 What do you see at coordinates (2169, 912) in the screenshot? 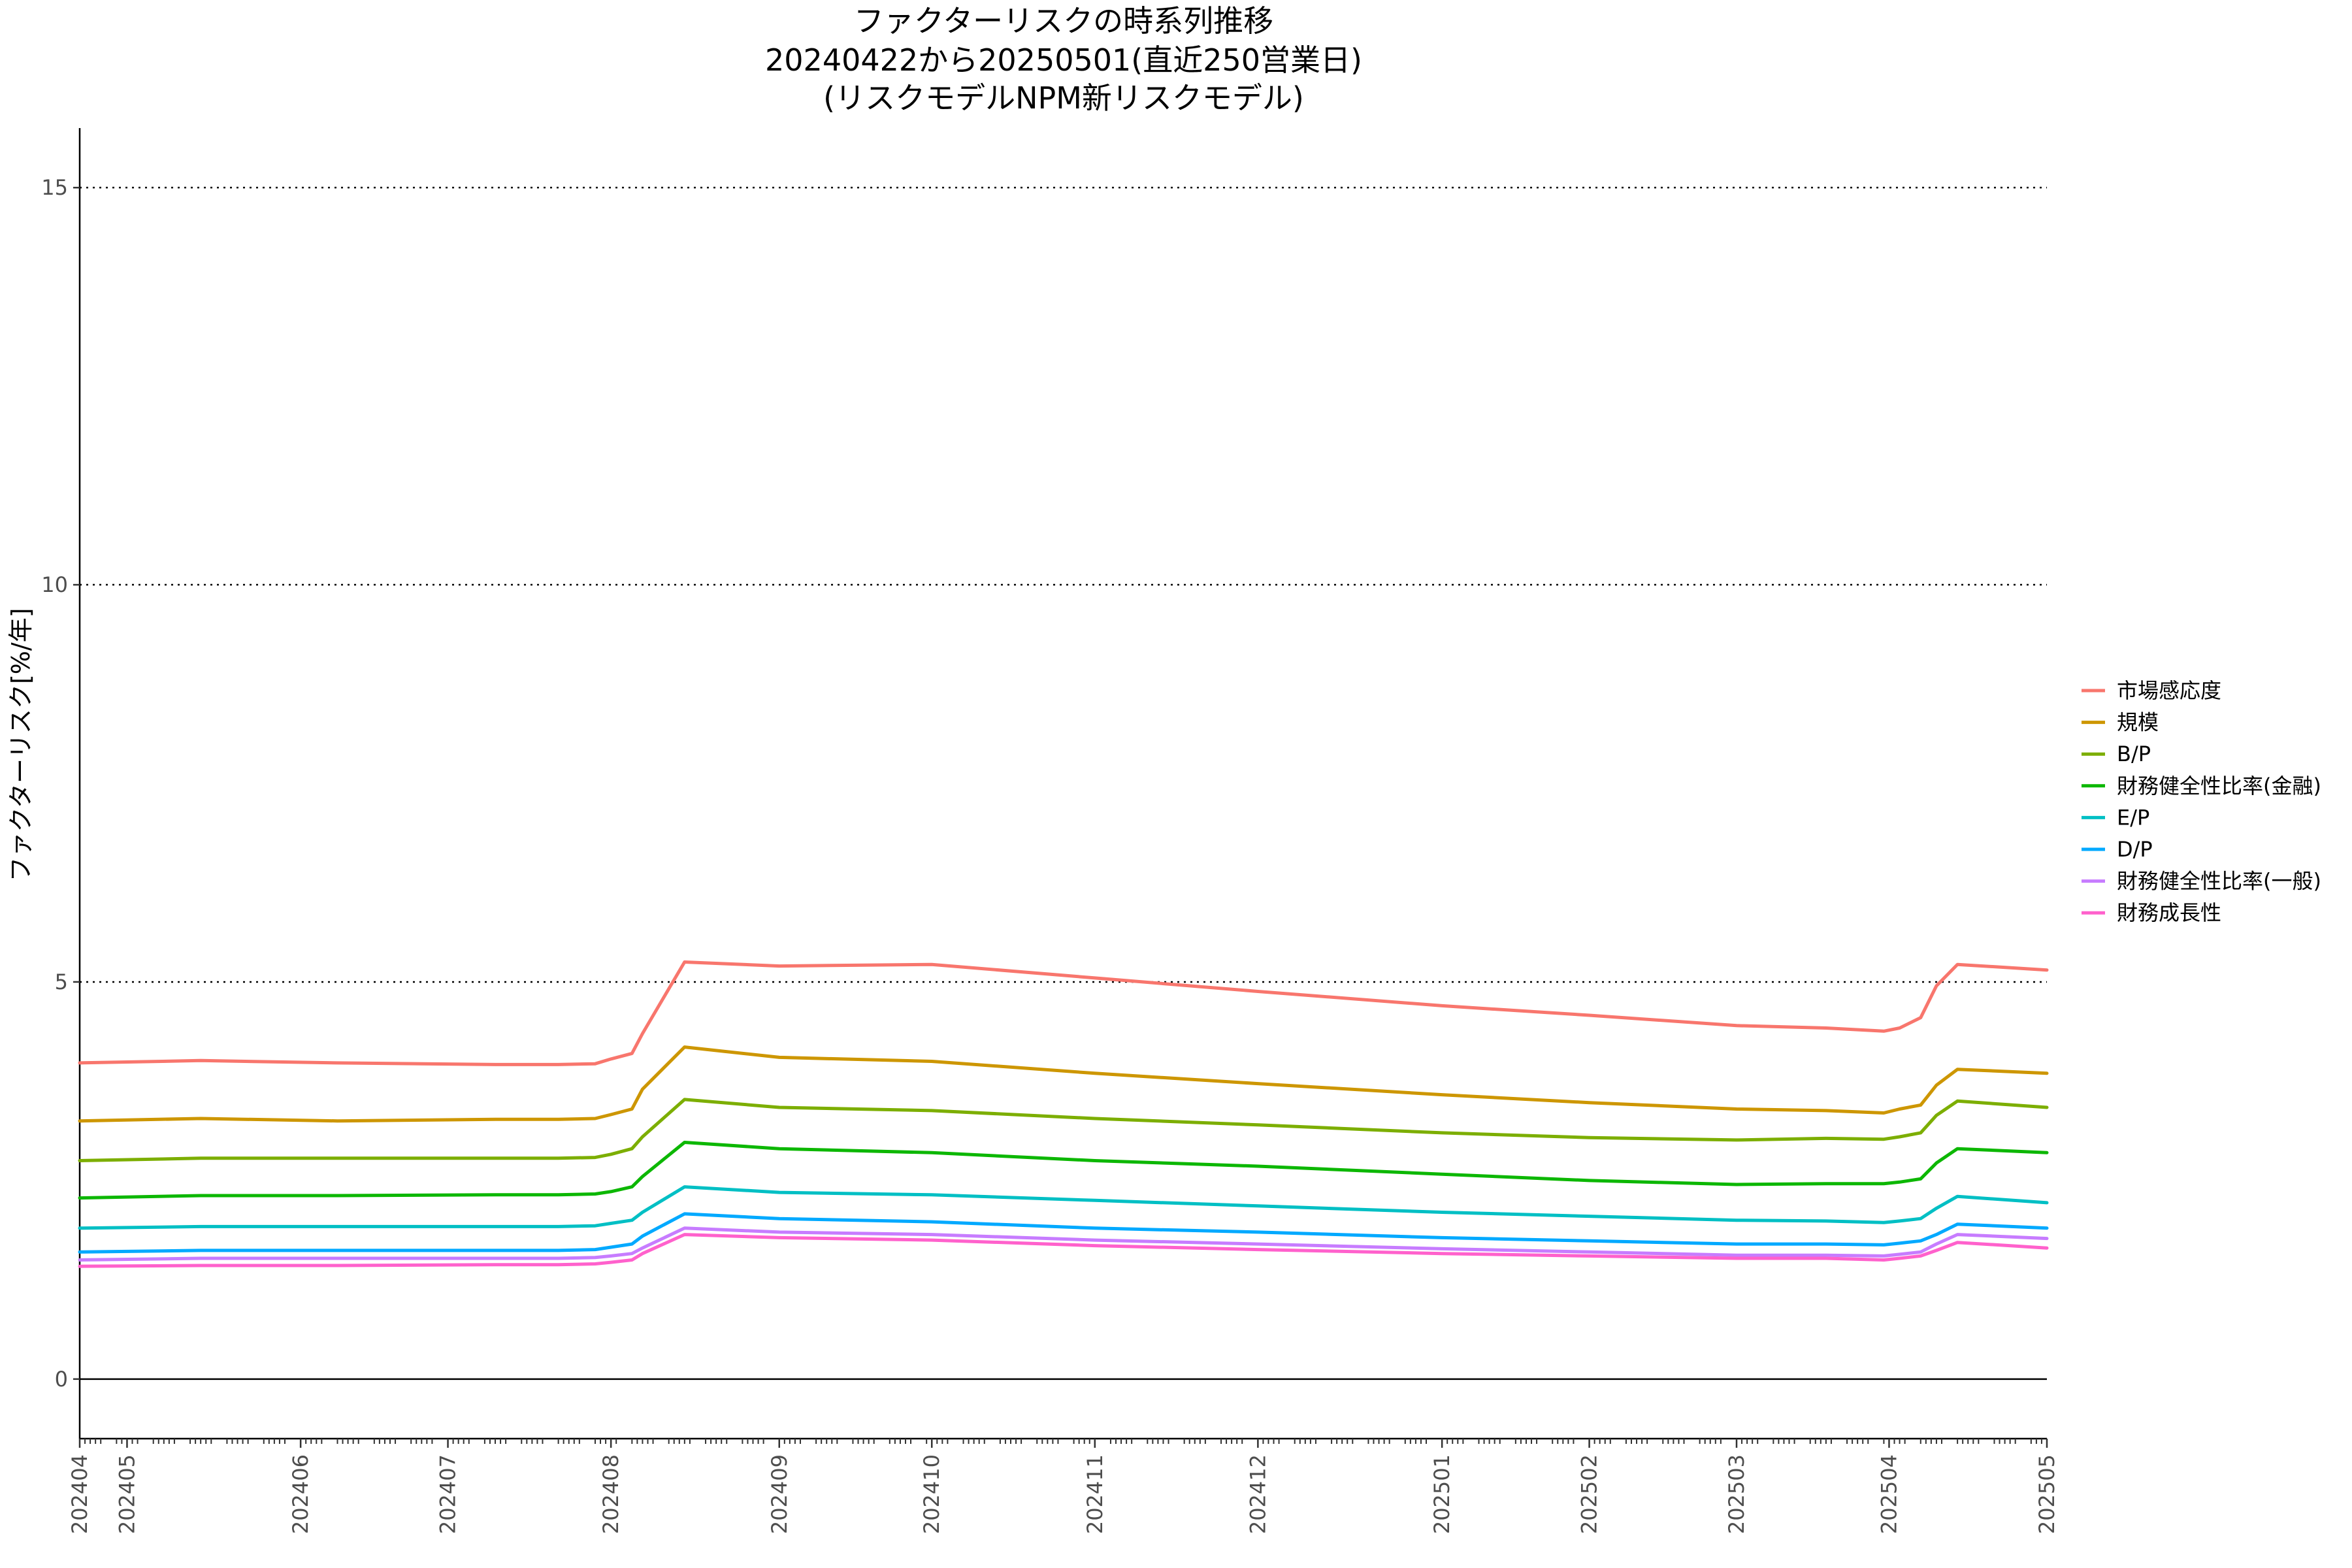
I see `legend-label-7: 財務成長性` at bounding box center [2169, 912].